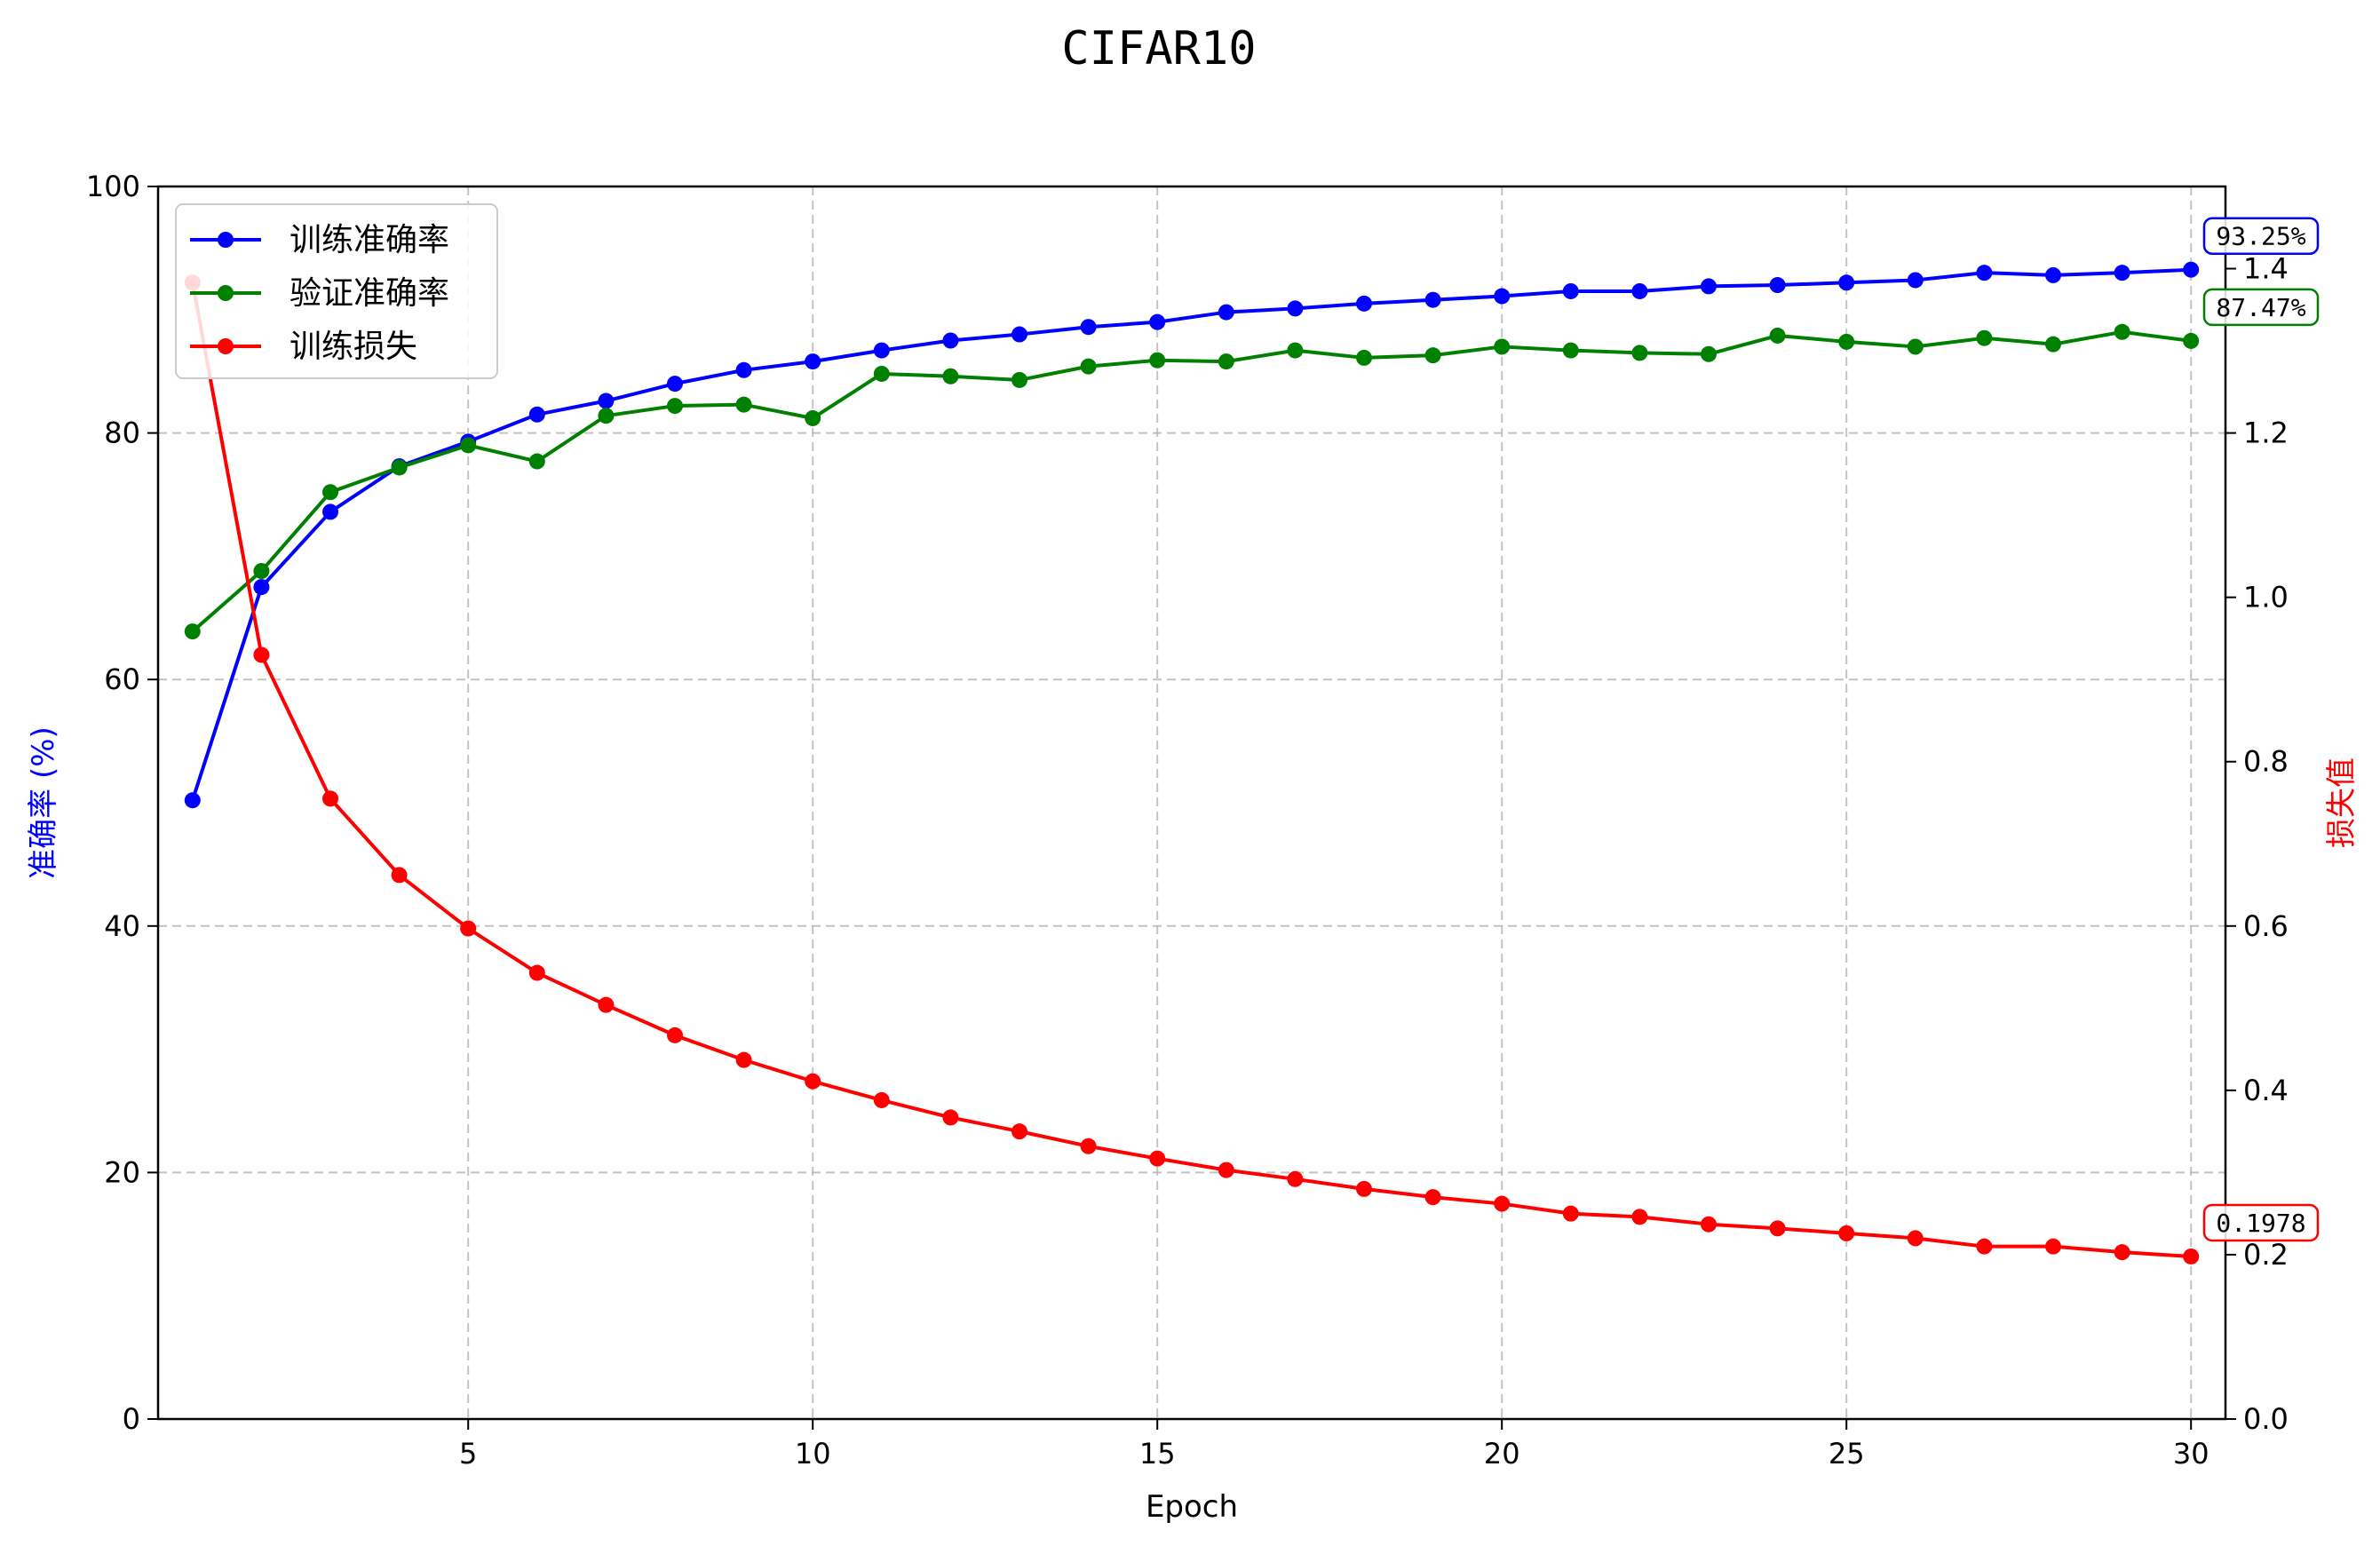 The height and width of the screenshot is (1546, 2380). I want to click on x-tick-label: 15, so click(1157, 1454).